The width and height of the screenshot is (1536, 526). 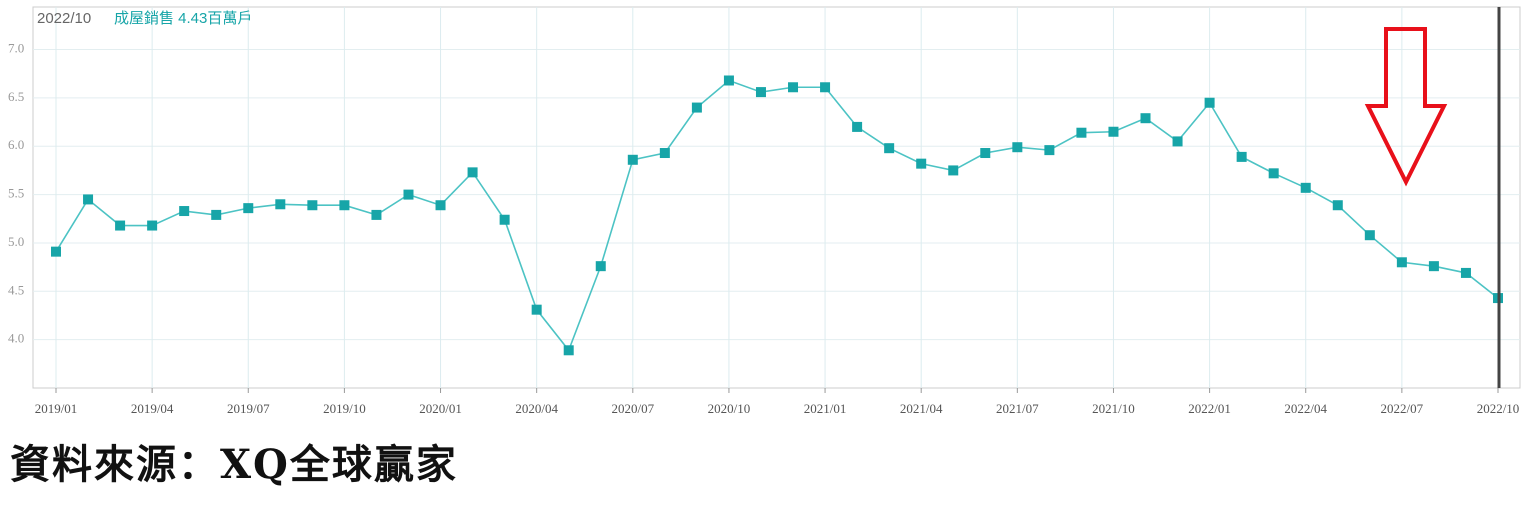 What do you see at coordinates (152, 408) in the screenshot?
I see `x-tick-label: 2019/04` at bounding box center [152, 408].